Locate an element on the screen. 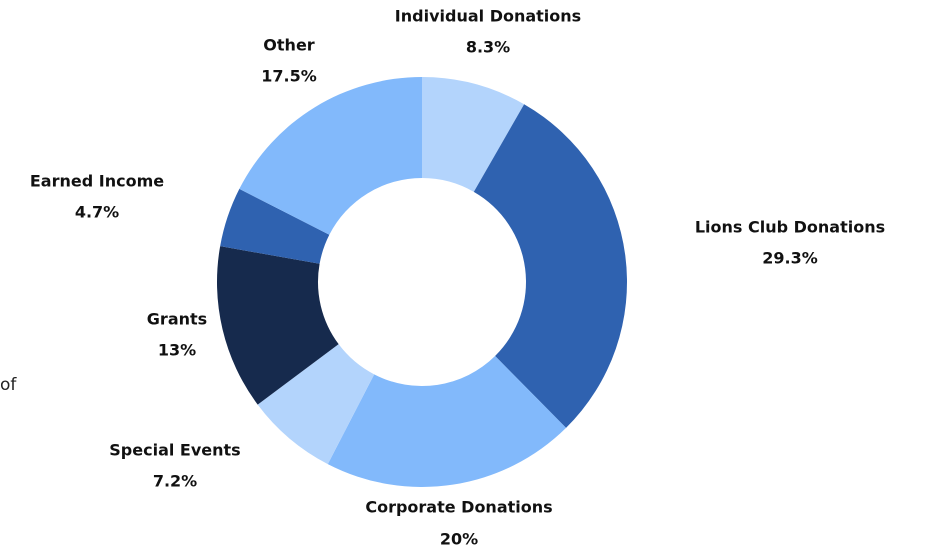  value-label: 20% is located at coordinates (459, 539).